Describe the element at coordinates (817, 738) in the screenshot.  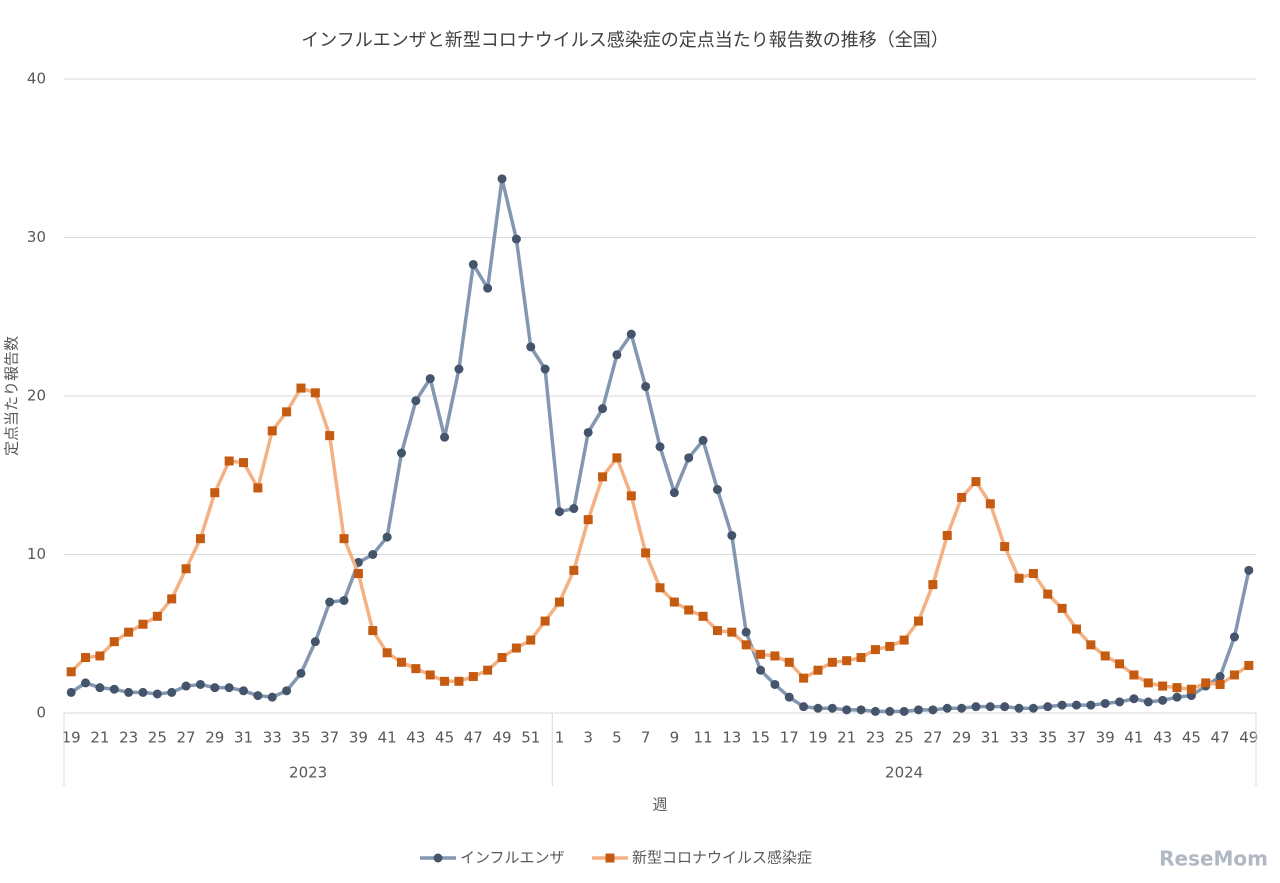
I see `x-tick-label: 19` at that location.